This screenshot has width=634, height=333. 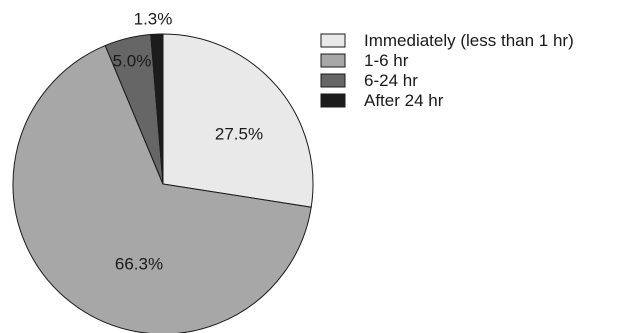 What do you see at coordinates (386, 60) in the screenshot?
I see `legend-label-one-to-six-hr: 1-6 hr` at bounding box center [386, 60].